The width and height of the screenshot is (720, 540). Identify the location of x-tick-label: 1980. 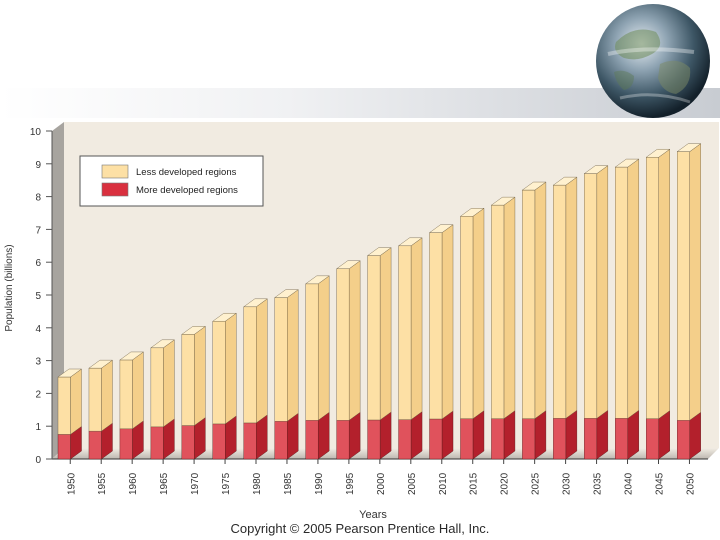
(257, 483).